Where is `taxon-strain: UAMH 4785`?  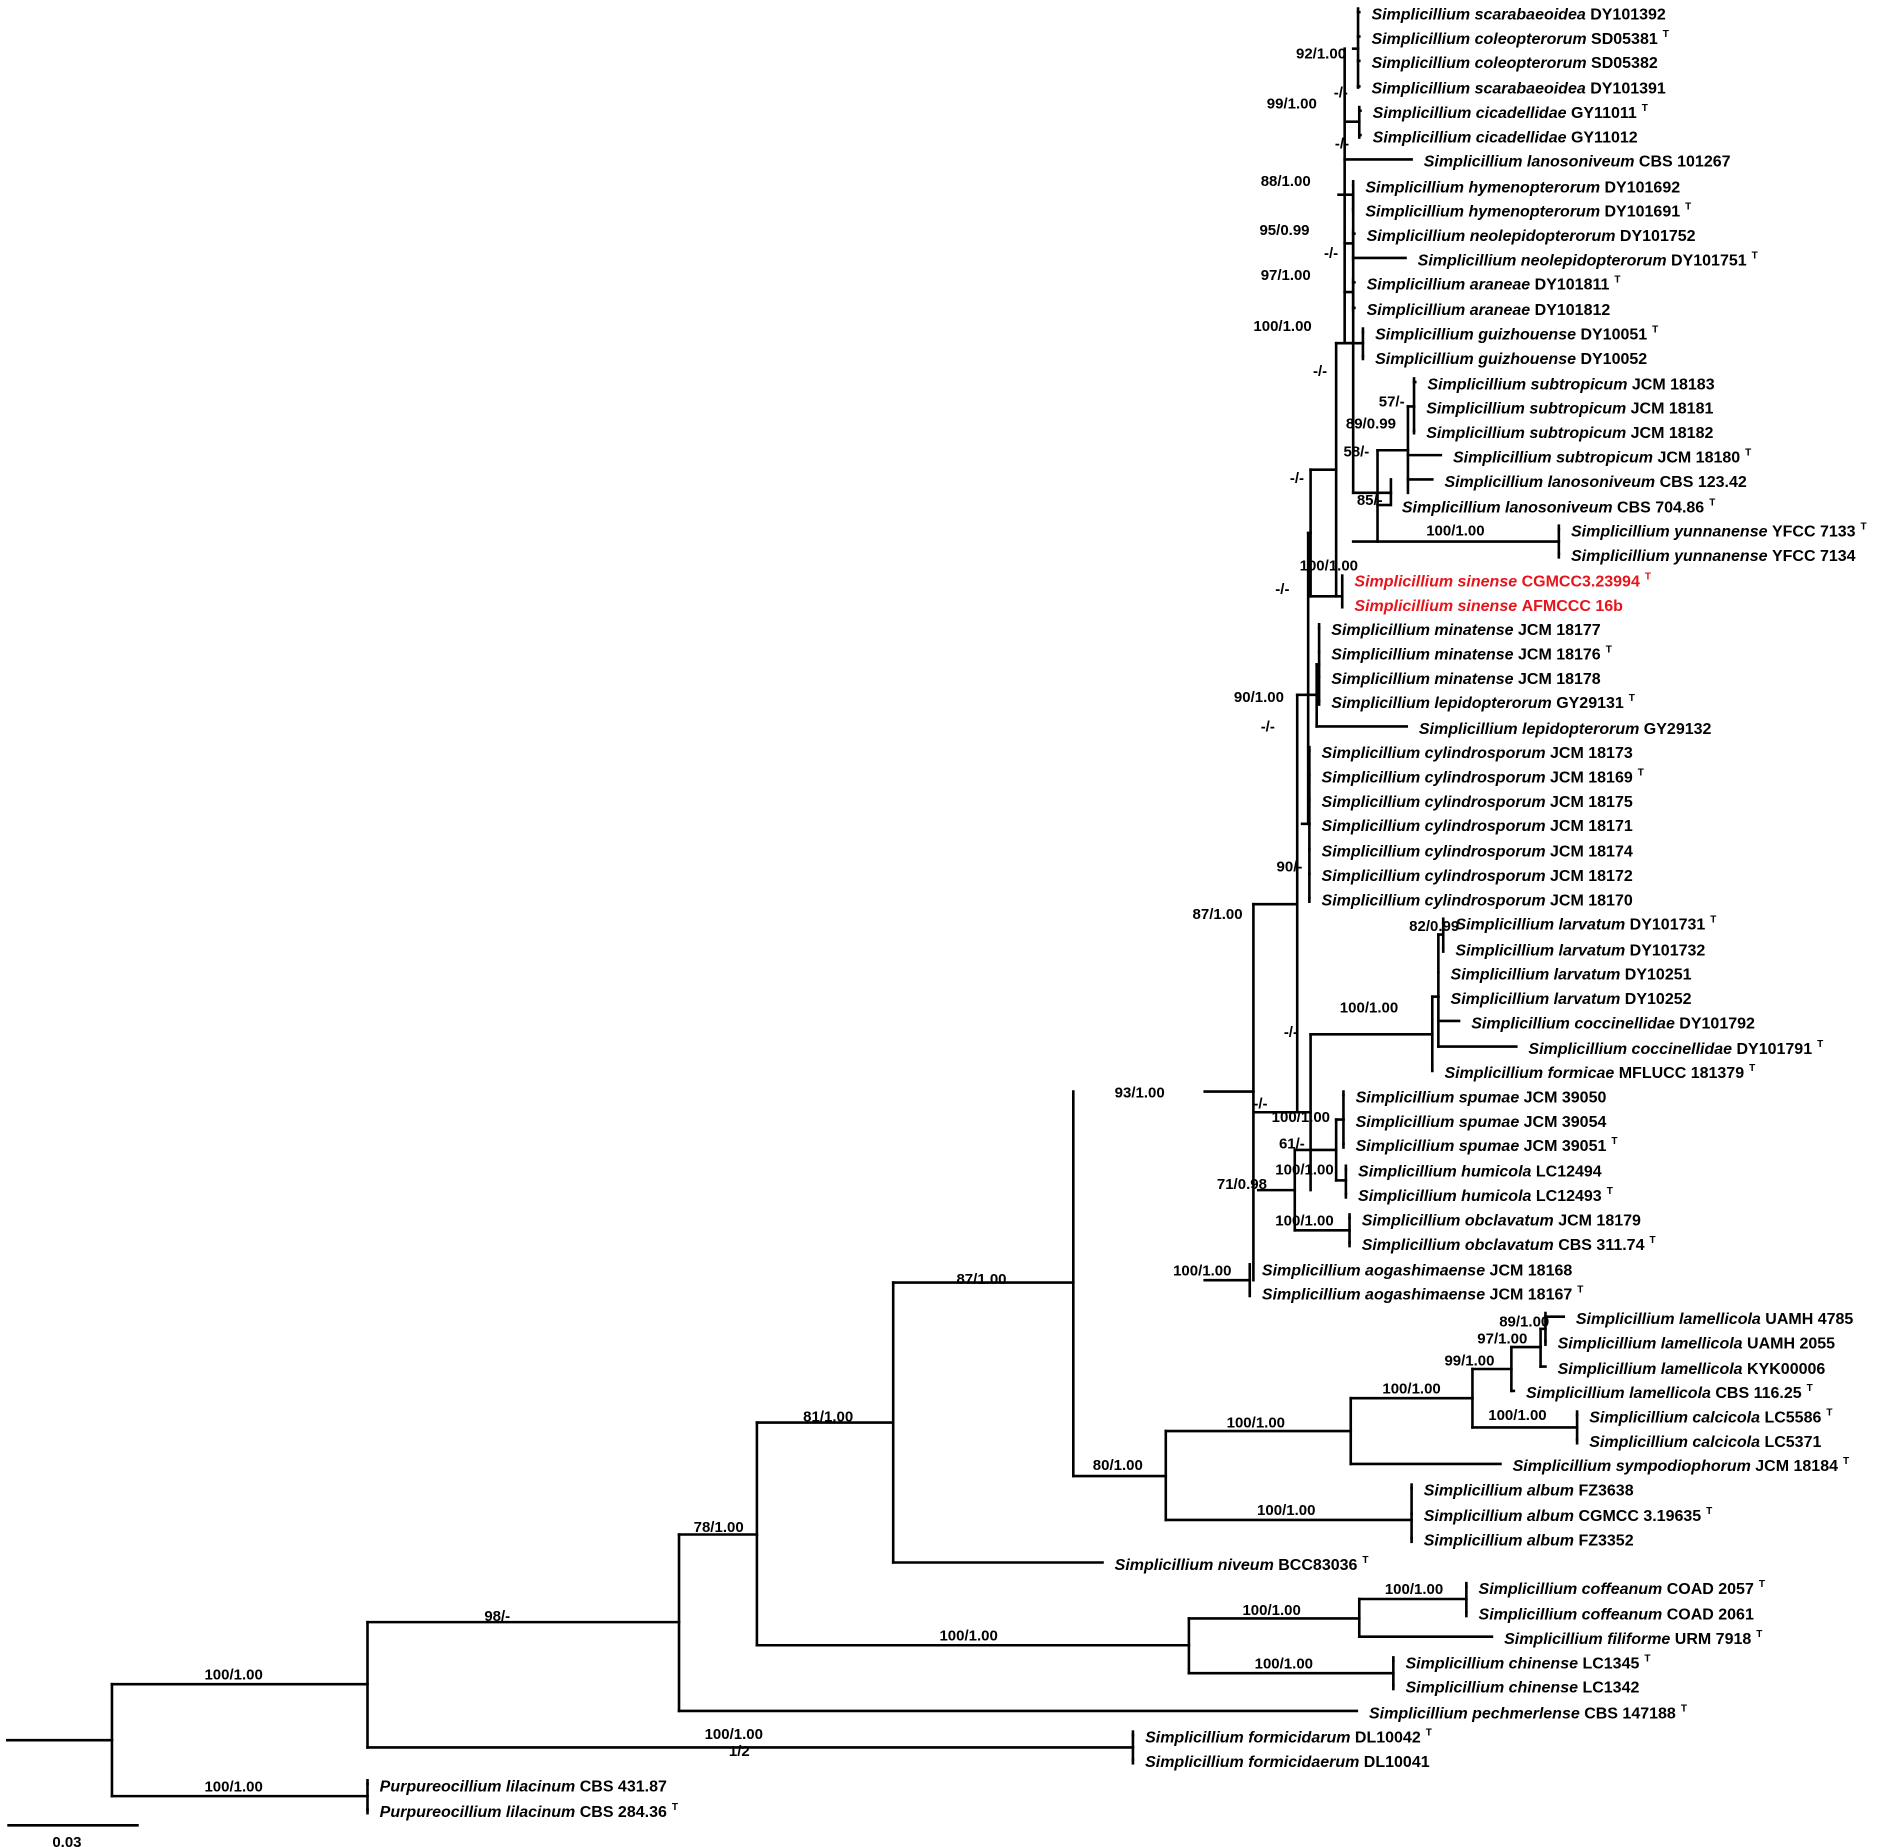 taxon-strain: UAMH 4785 is located at coordinates (1809, 1319).